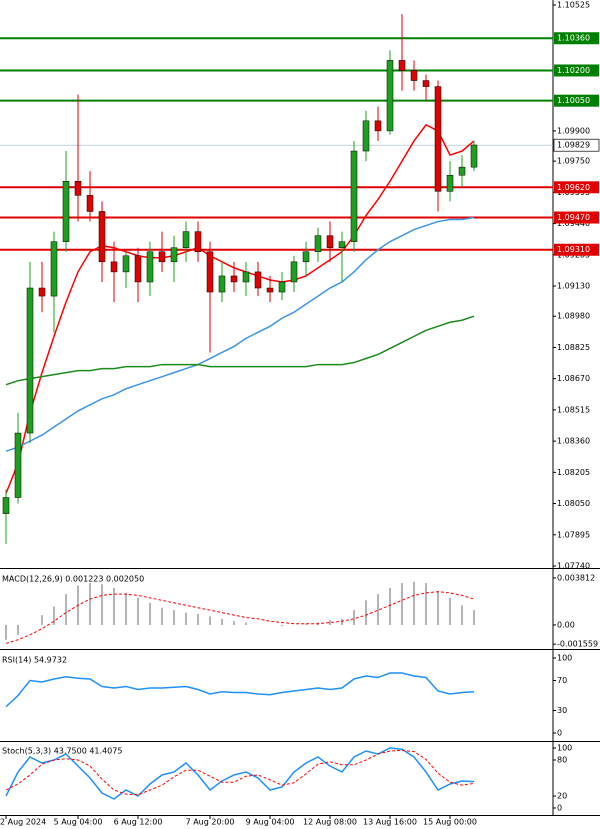 Image resolution: width=600 pixels, height=829 pixels. Describe the element at coordinates (573, 5) in the screenshot. I see `y-tick-label: 1.10525` at that location.